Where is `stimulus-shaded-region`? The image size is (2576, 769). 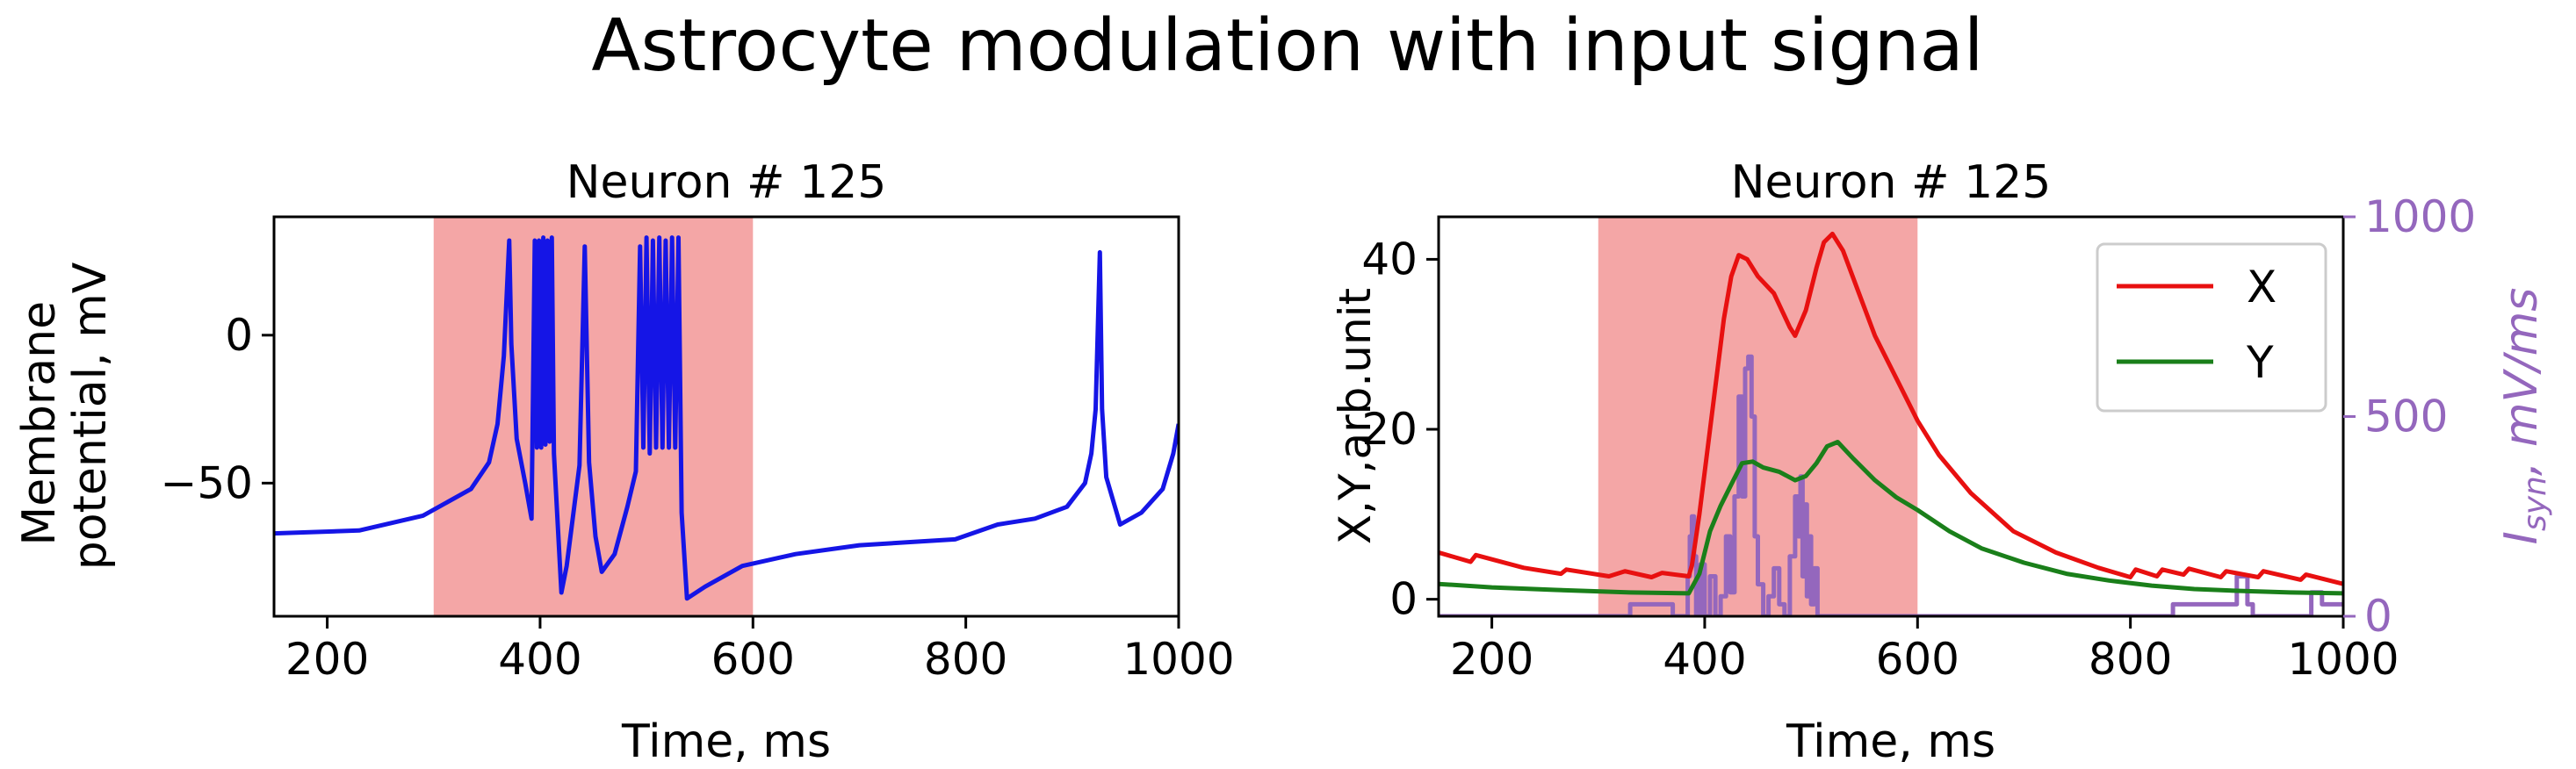 stimulus-shaded-region is located at coordinates (593, 416).